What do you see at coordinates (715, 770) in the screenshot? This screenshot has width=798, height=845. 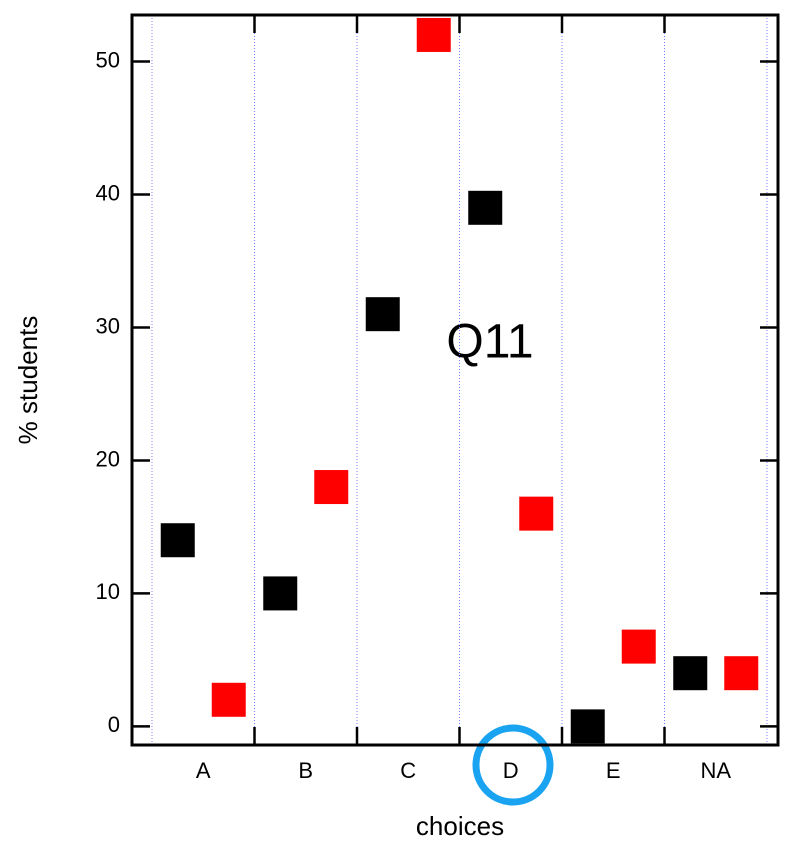 I see `x-tick-label: NA` at bounding box center [715, 770].